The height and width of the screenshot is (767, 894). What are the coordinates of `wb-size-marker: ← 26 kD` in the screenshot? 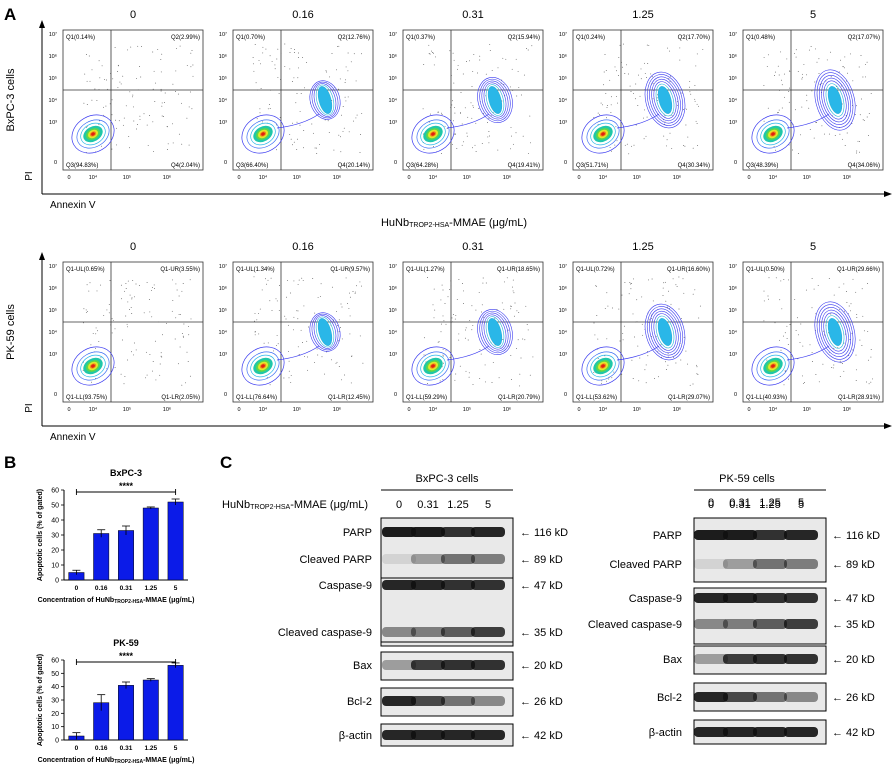 It's located at (853, 698).